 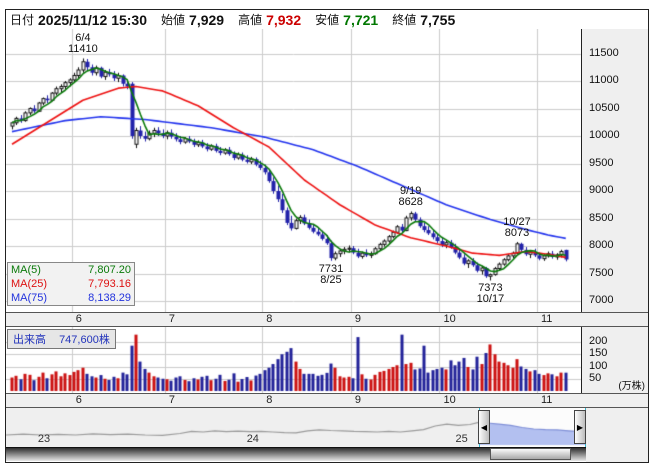 What do you see at coordinates (29, 340) in the screenshot?
I see `volume-name: 出来高` at bounding box center [29, 340].